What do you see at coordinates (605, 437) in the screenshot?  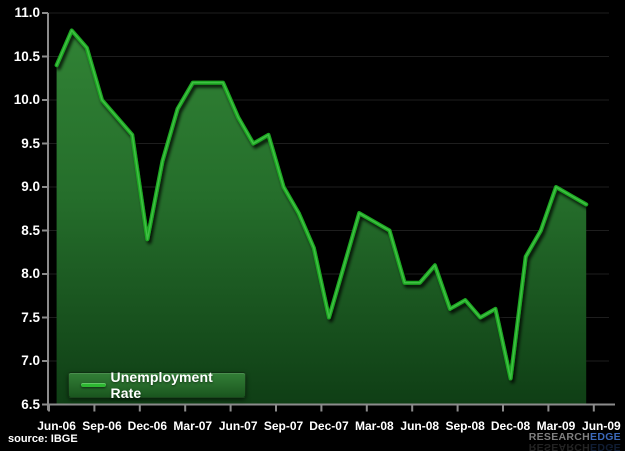 I see `logo-edge-text: EDGE` at bounding box center [605, 437].